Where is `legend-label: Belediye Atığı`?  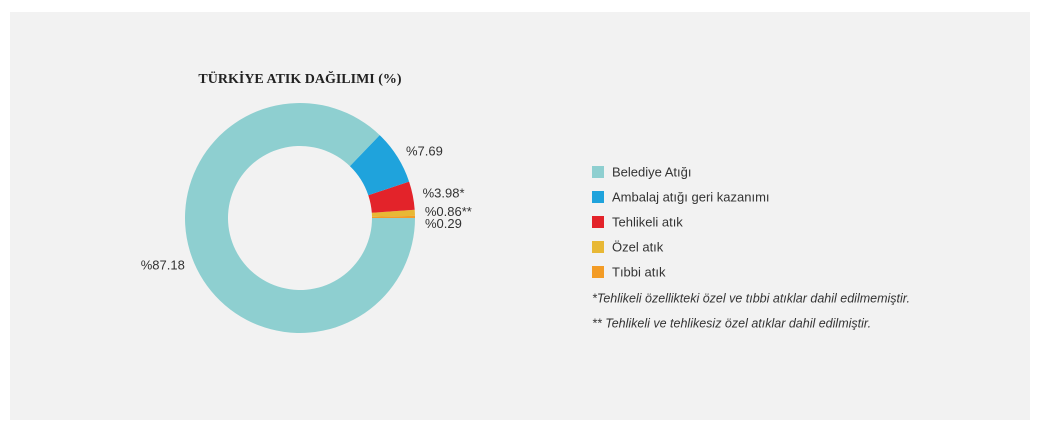 legend-label: Belediye Atığı is located at coordinates (652, 171).